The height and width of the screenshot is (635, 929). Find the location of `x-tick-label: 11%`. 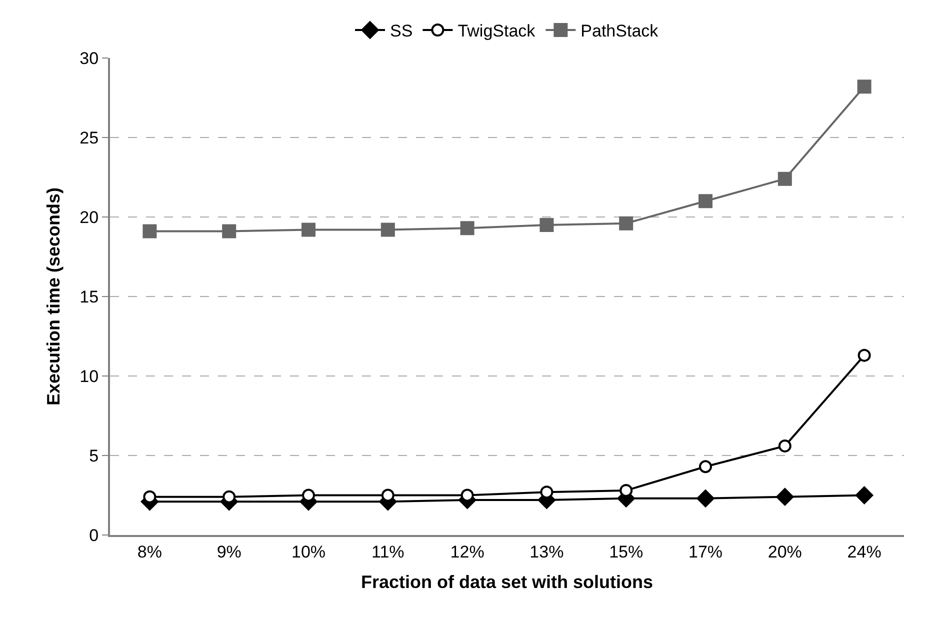

x-tick-label: 11% is located at coordinates (388, 552).